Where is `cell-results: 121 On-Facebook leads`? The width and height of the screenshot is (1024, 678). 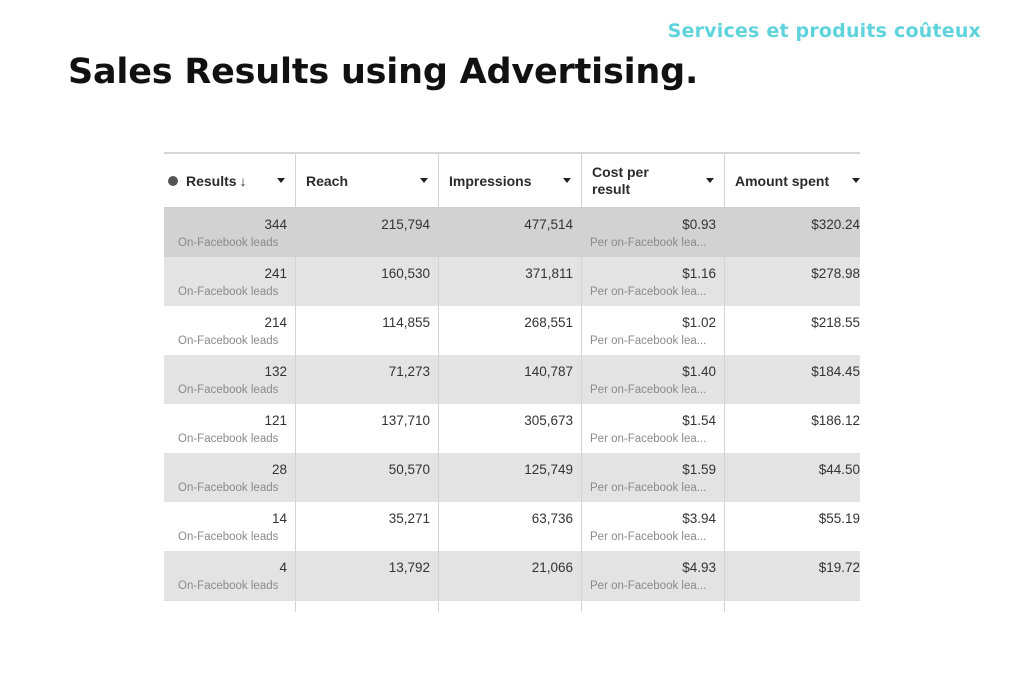
cell-results: 121 On-Facebook leads is located at coordinates (230, 428).